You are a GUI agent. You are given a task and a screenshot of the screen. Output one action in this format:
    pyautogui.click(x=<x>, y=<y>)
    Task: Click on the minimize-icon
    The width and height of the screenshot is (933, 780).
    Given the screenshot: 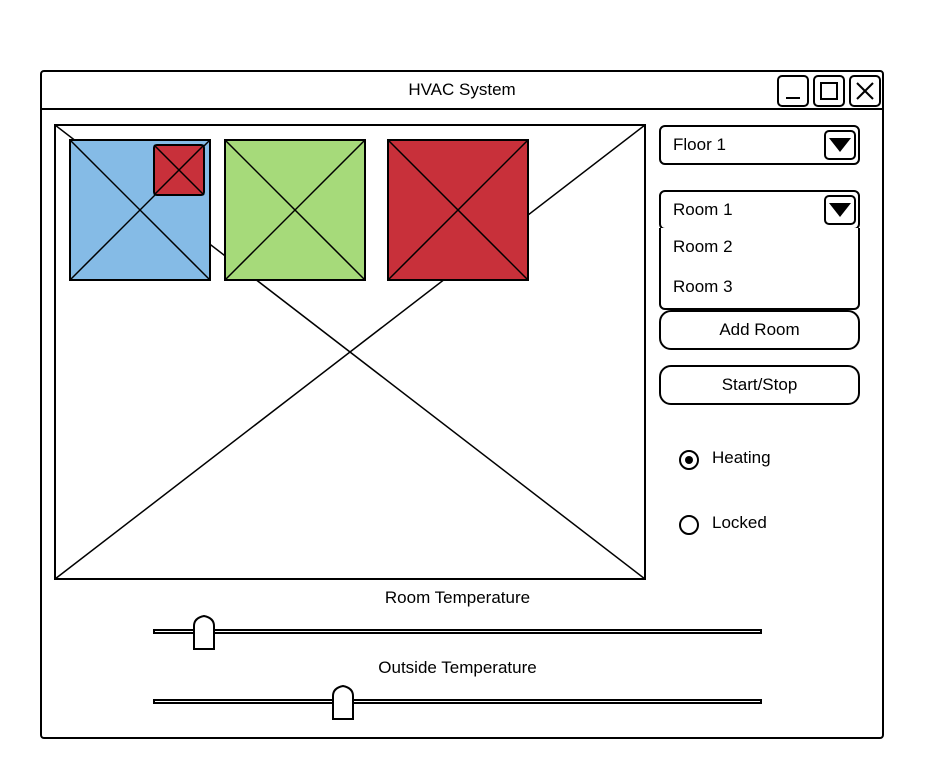 What is the action you would take?
    pyautogui.click(x=793, y=98)
    